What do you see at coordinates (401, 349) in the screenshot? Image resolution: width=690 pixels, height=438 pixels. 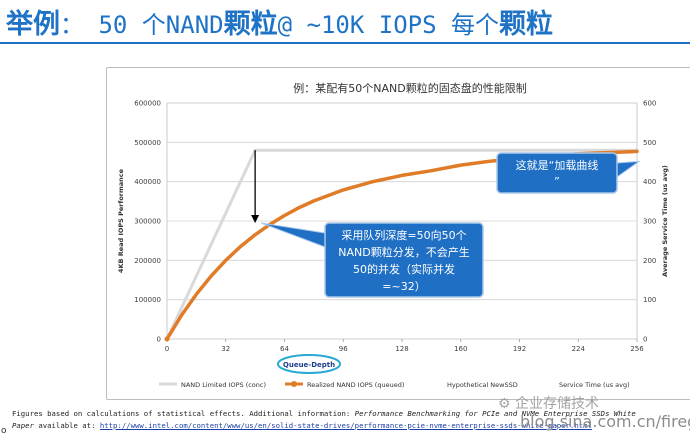 I see `x-tick-label: 128` at bounding box center [401, 349].